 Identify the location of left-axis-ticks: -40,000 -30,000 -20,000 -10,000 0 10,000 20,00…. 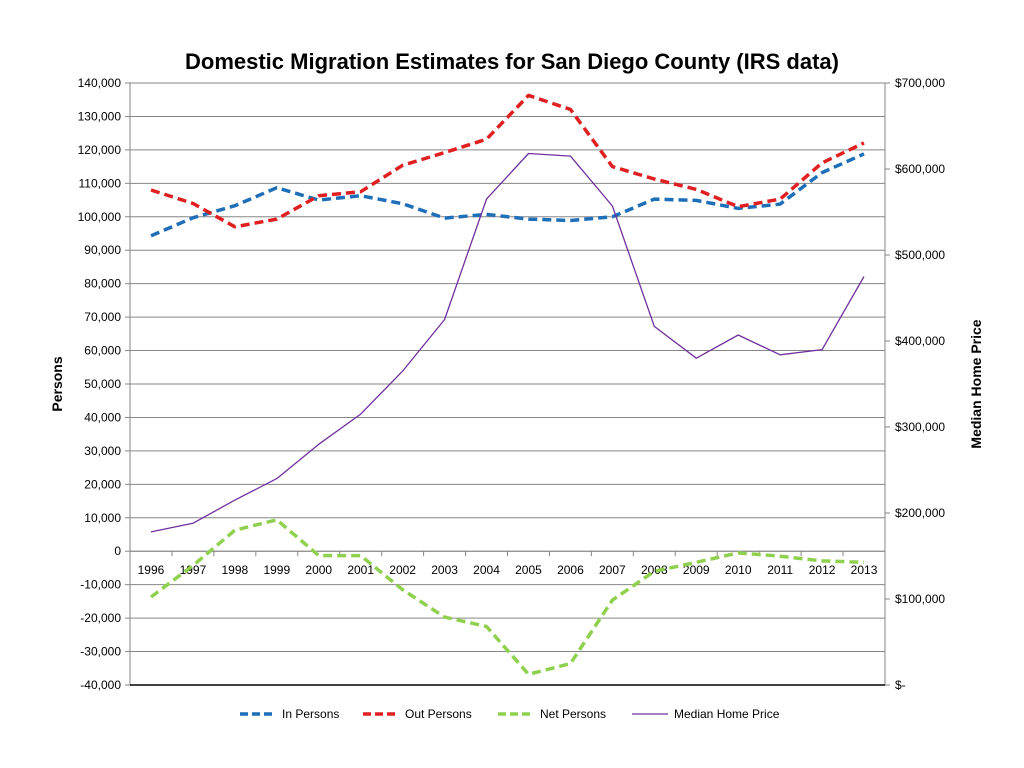
(104, 384).